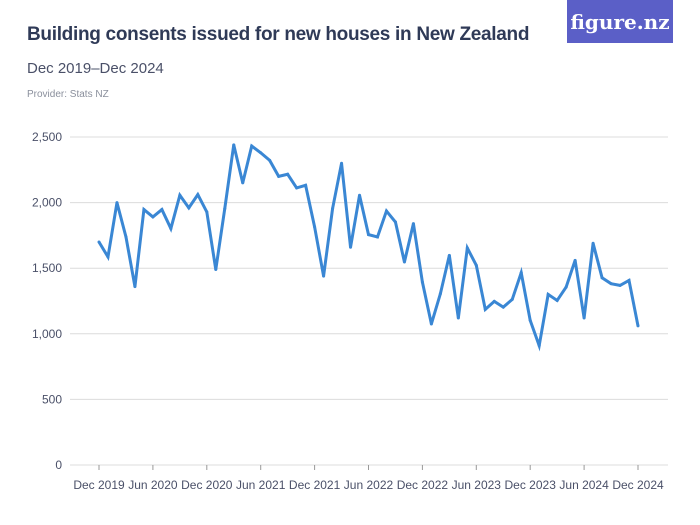 The height and width of the screenshot is (525, 700). Describe the element at coordinates (207, 485) in the screenshot. I see `x-tick-label: Dec 2020` at that location.